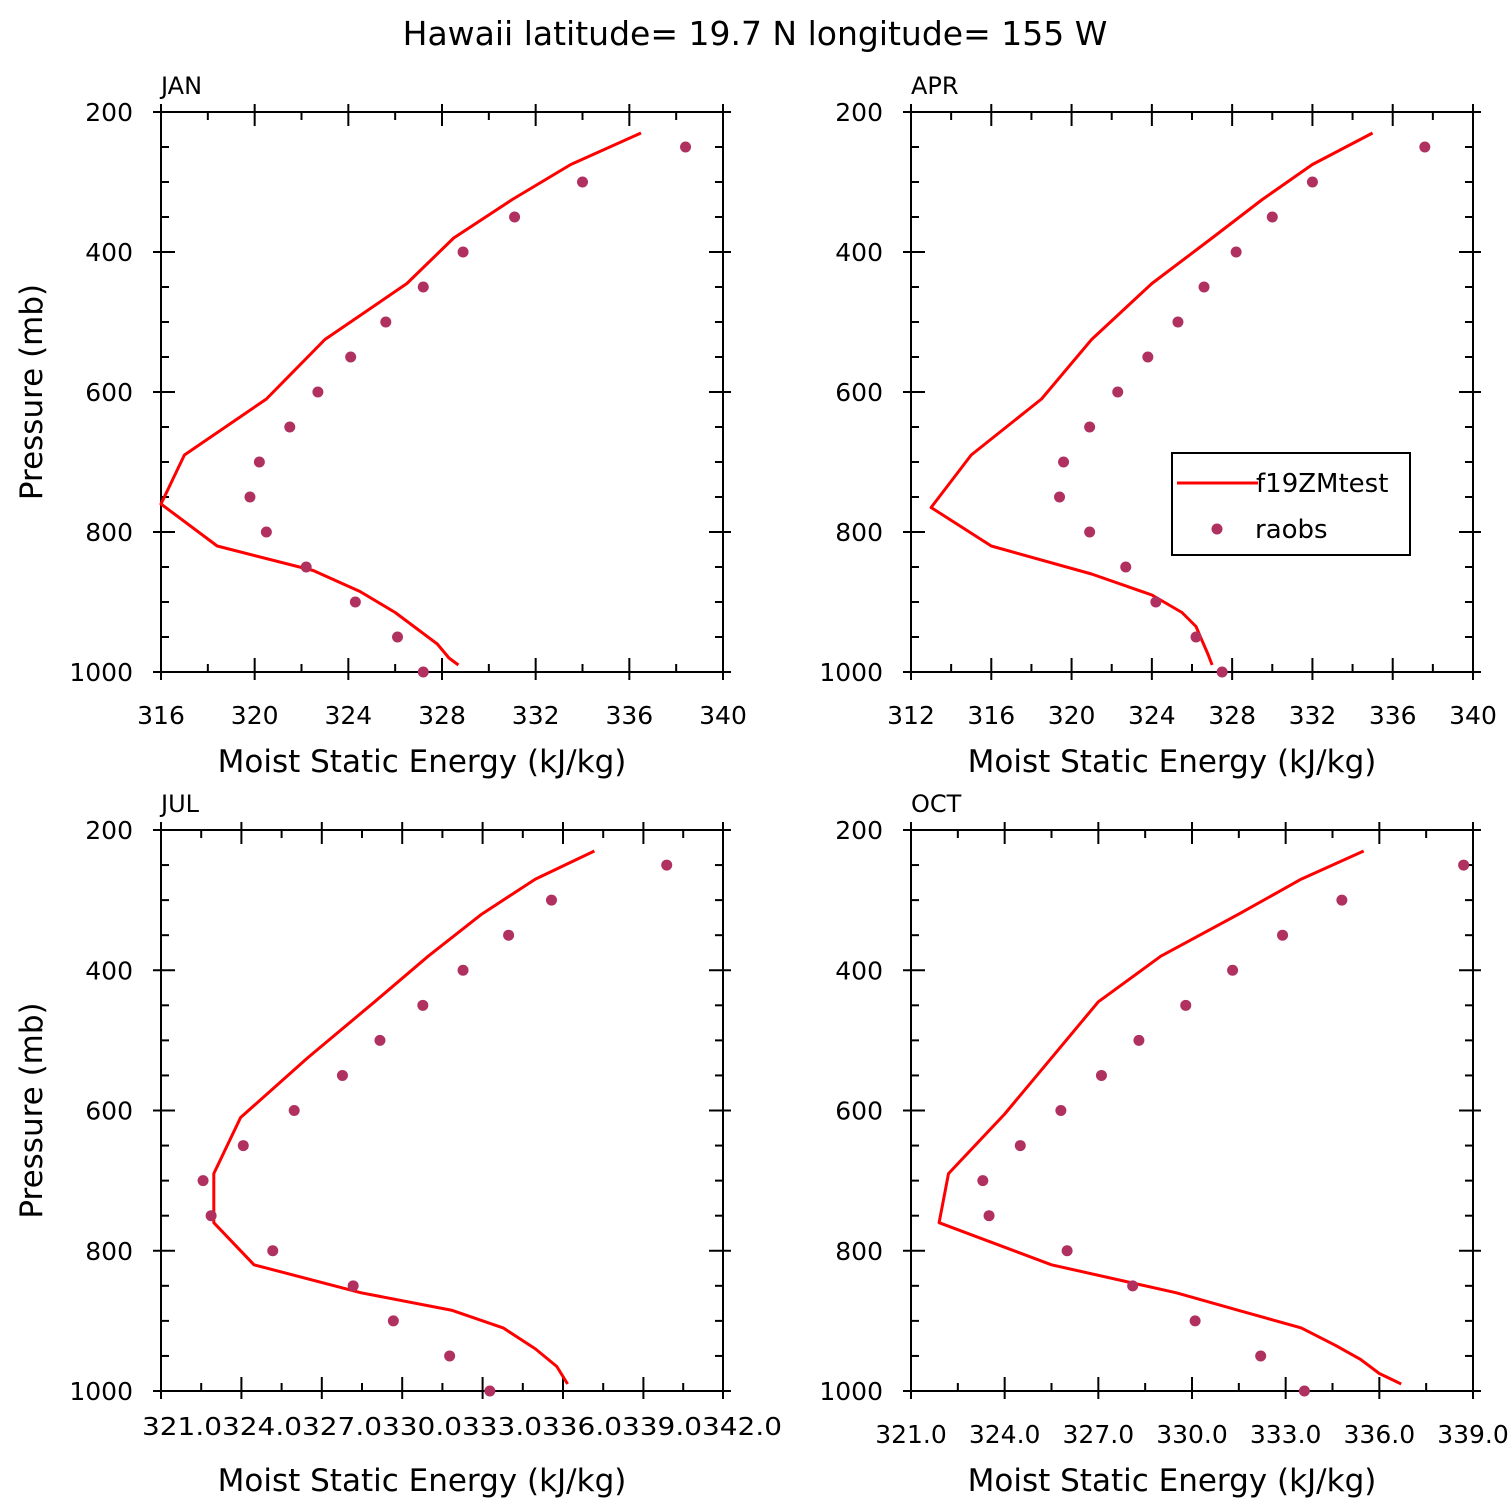 The width and height of the screenshot is (1510, 1510). What do you see at coordinates (911, 715) in the screenshot?
I see `x-tick-label: 312` at bounding box center [911, 715].